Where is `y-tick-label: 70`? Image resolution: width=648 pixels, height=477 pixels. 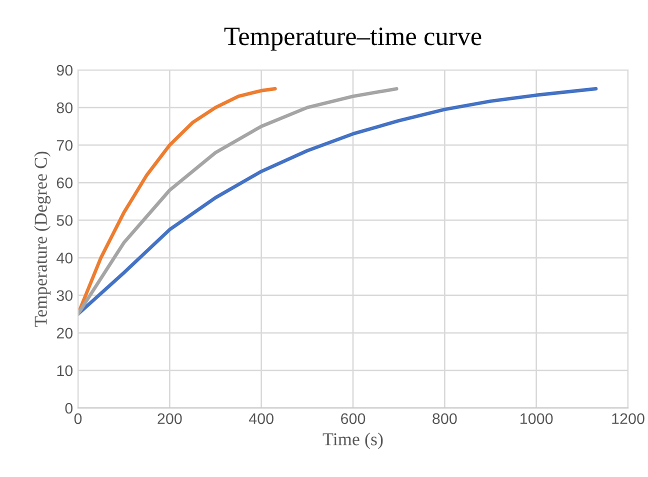
y-tick-label: 70 is located at coordinates (64, 145).